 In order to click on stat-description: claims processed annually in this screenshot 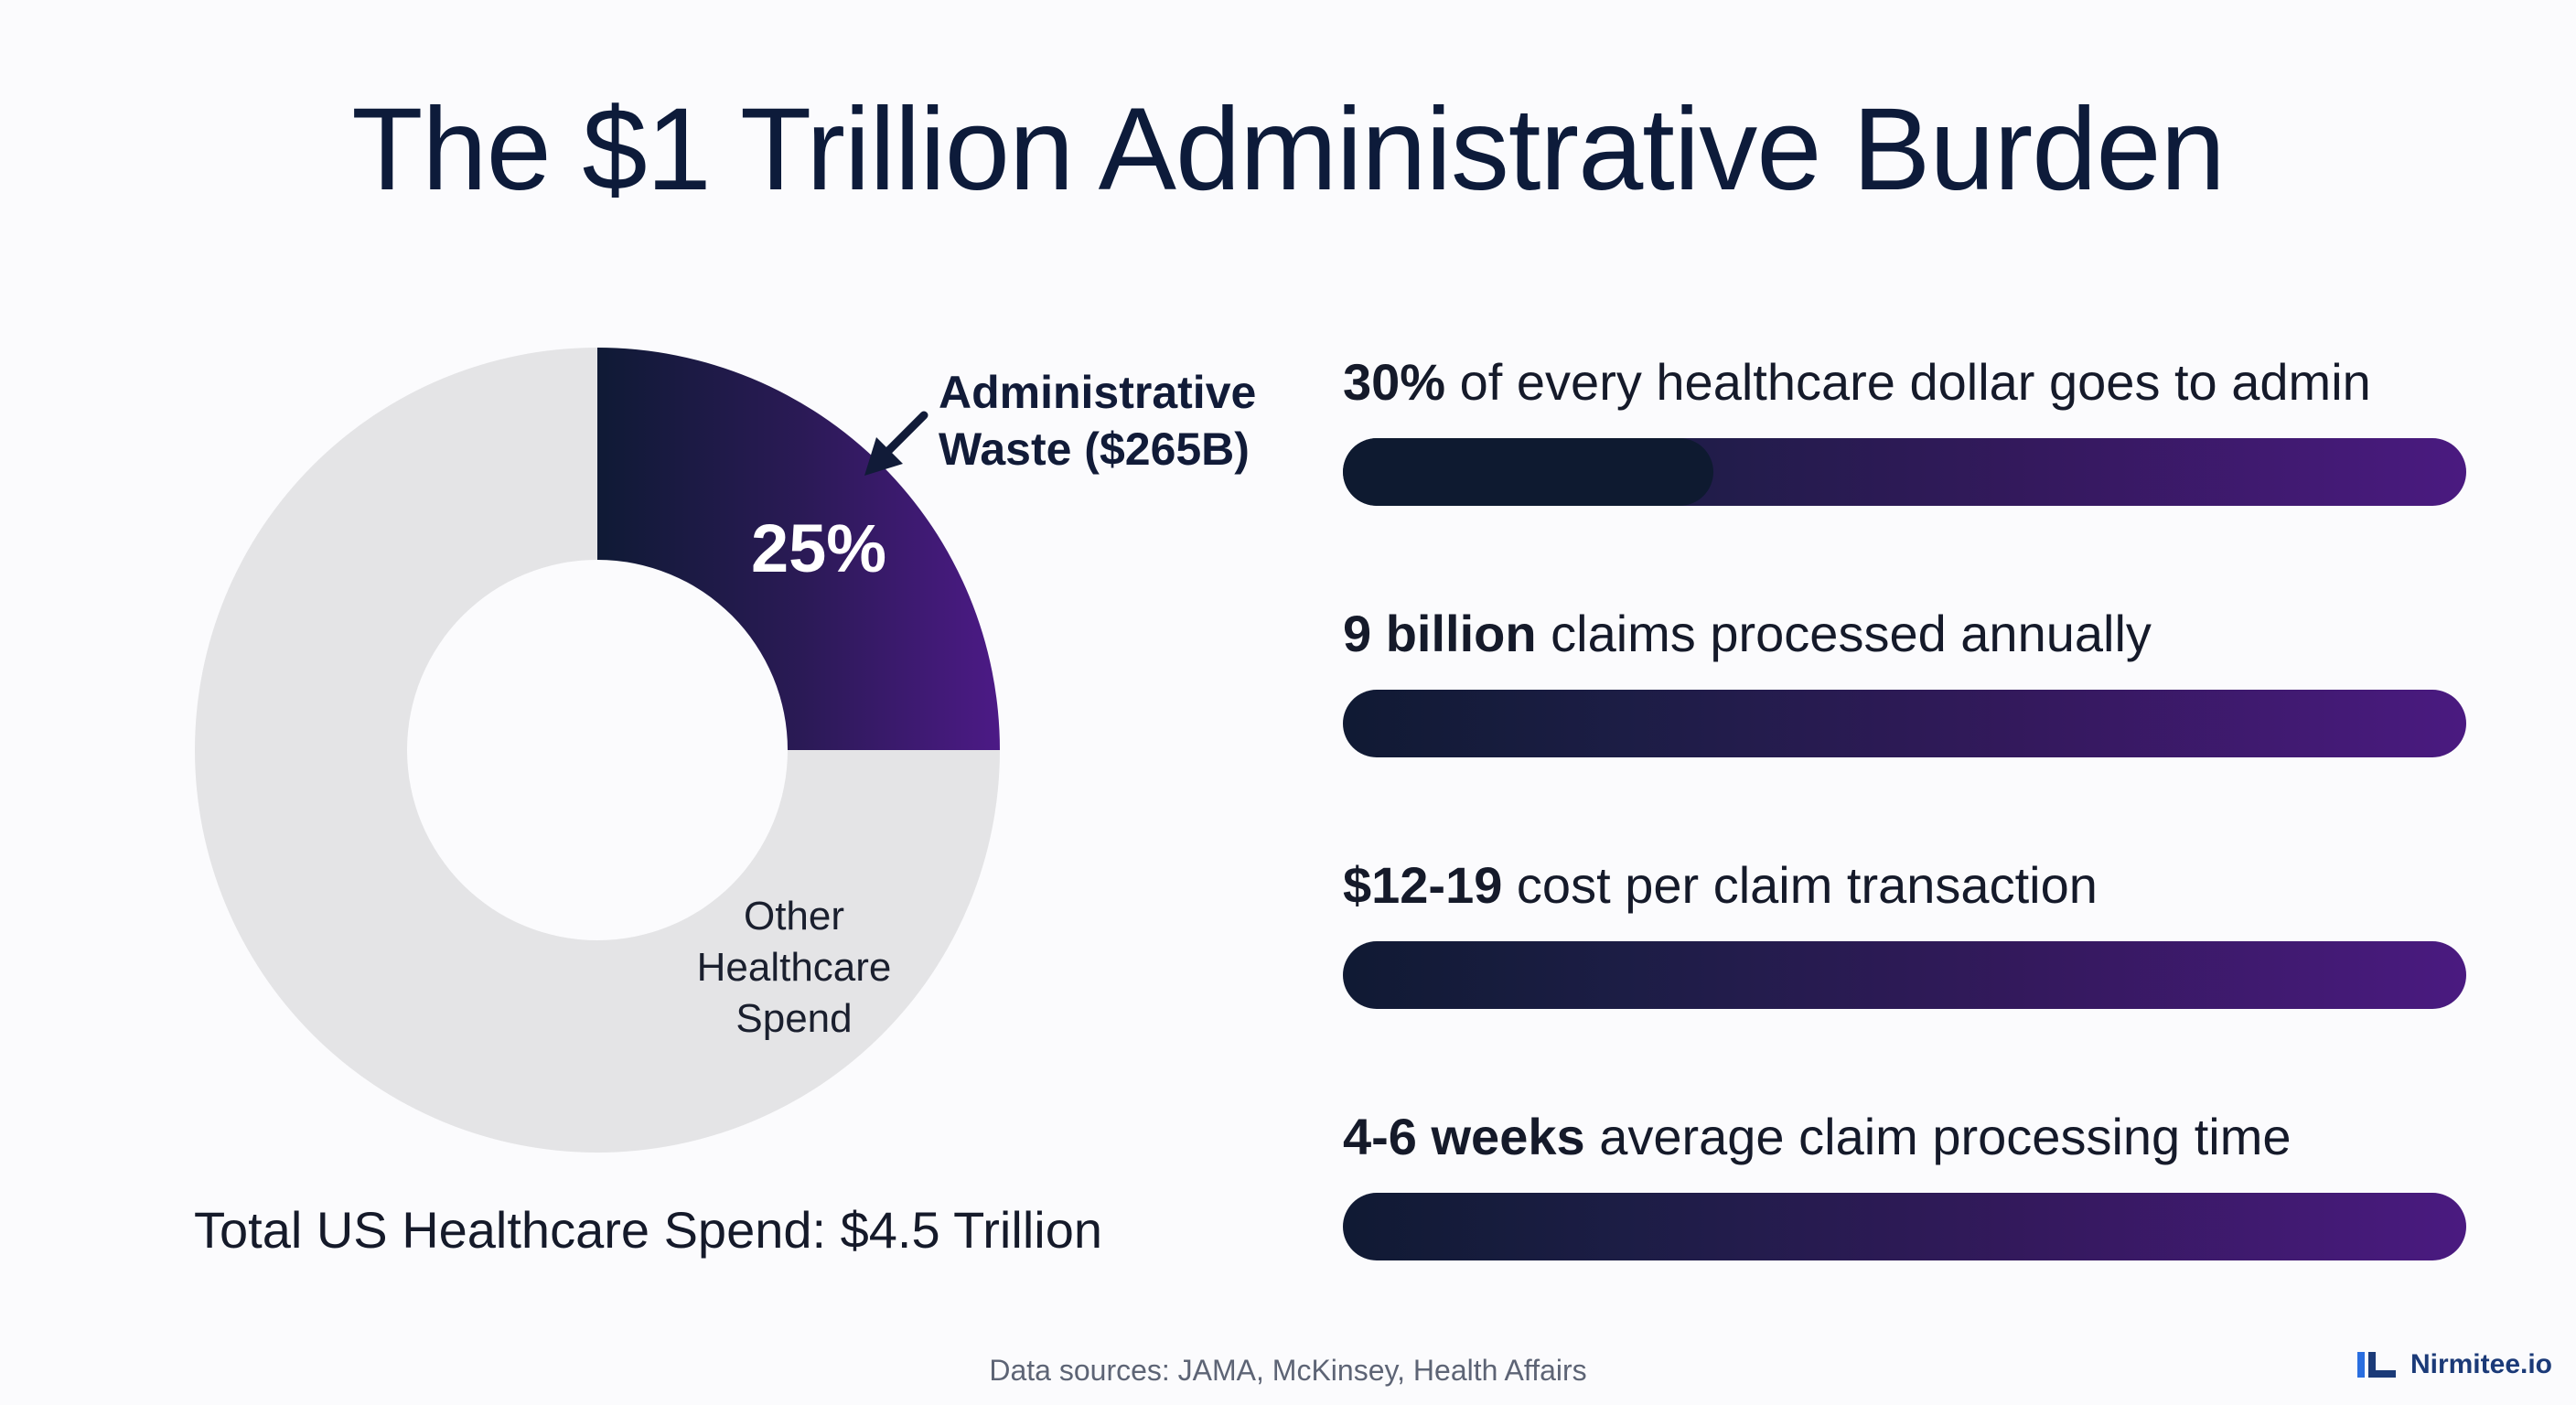, I will do `click(1844, 633)`.